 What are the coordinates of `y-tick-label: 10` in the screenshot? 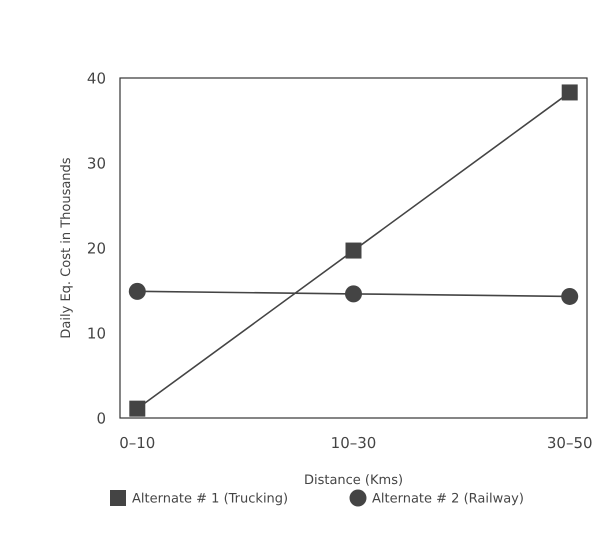 It's located at (96, 333).